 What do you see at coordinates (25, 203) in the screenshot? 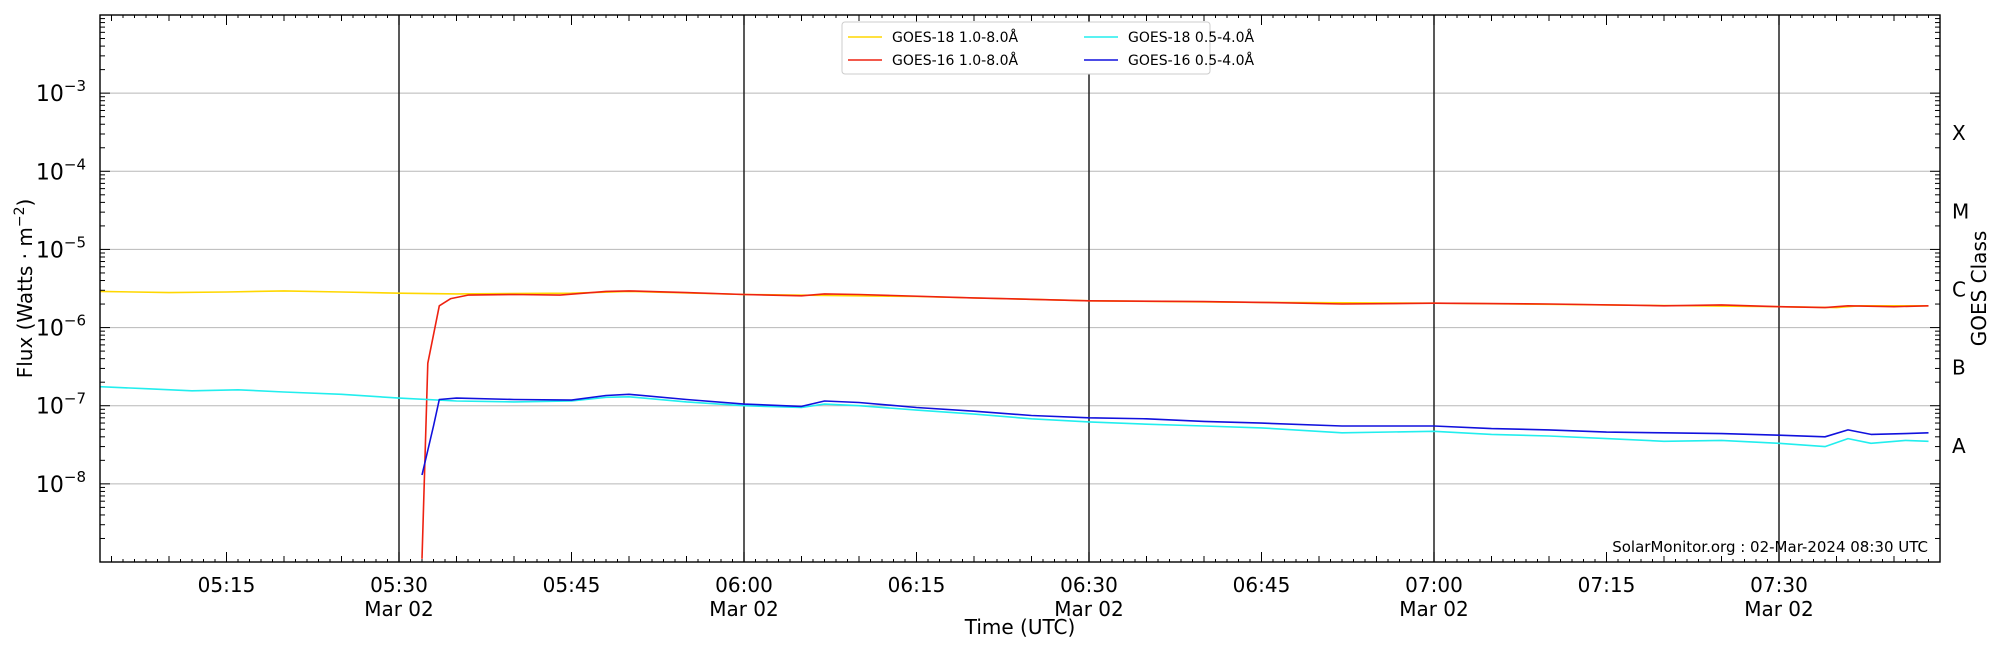
I see `y-axis-label-close: )` at bounding box center [25, 203].